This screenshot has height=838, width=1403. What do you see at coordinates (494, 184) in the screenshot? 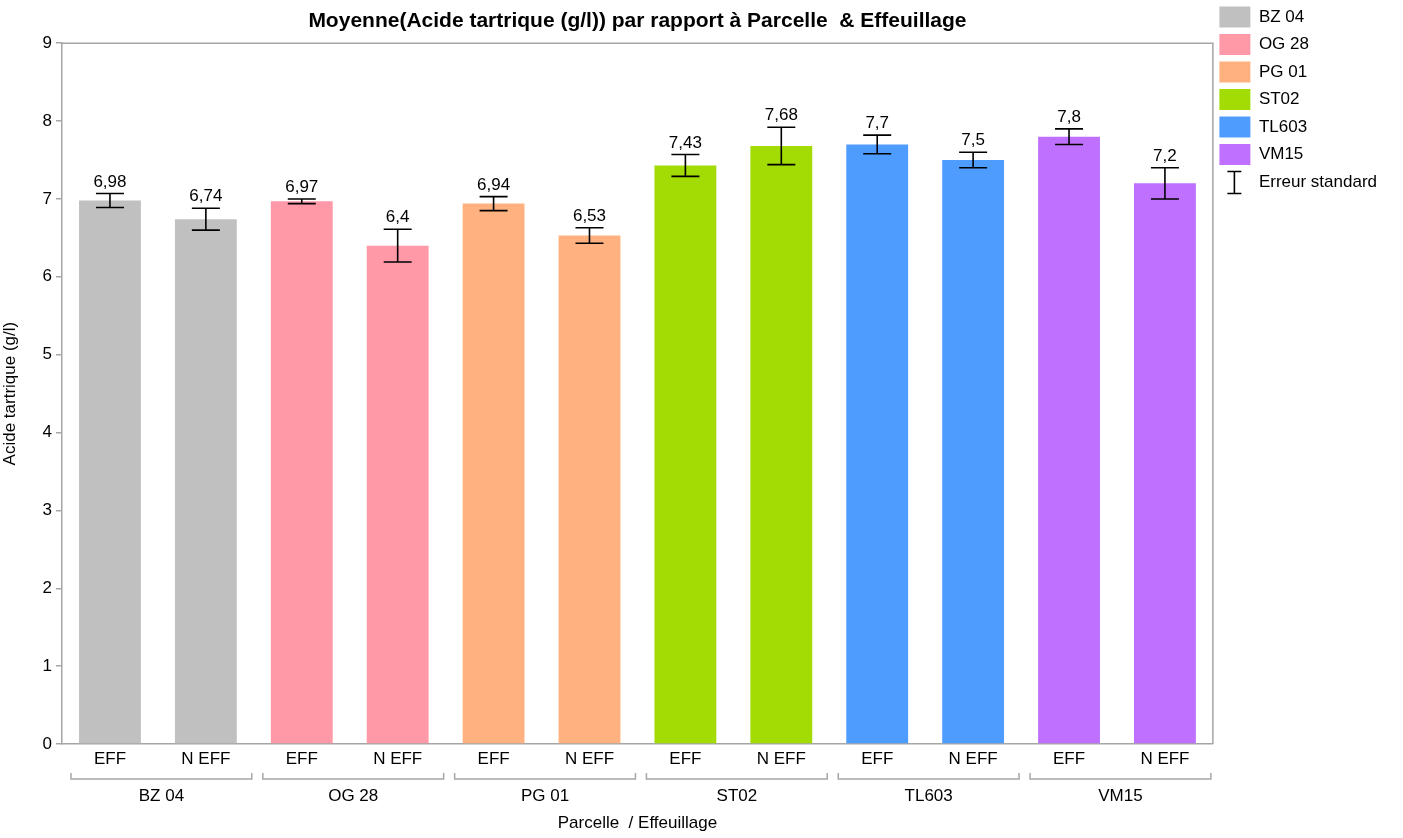
I see `data-label: 6,94` at bounding box center [494, 184].